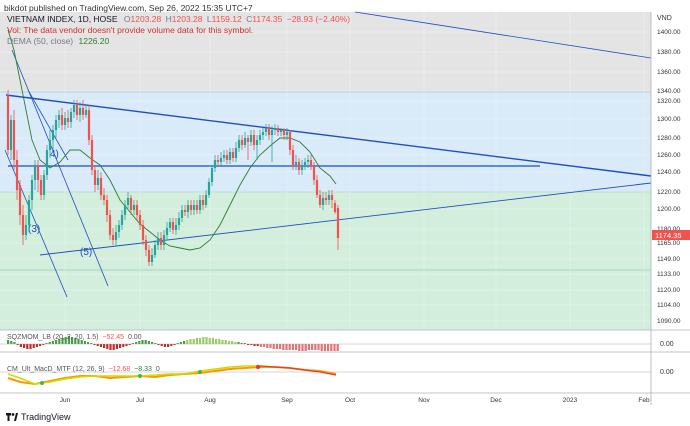 This screenshot has width=690, height=426. I want to click on legend-high: 1203.28, so click(187, 19).